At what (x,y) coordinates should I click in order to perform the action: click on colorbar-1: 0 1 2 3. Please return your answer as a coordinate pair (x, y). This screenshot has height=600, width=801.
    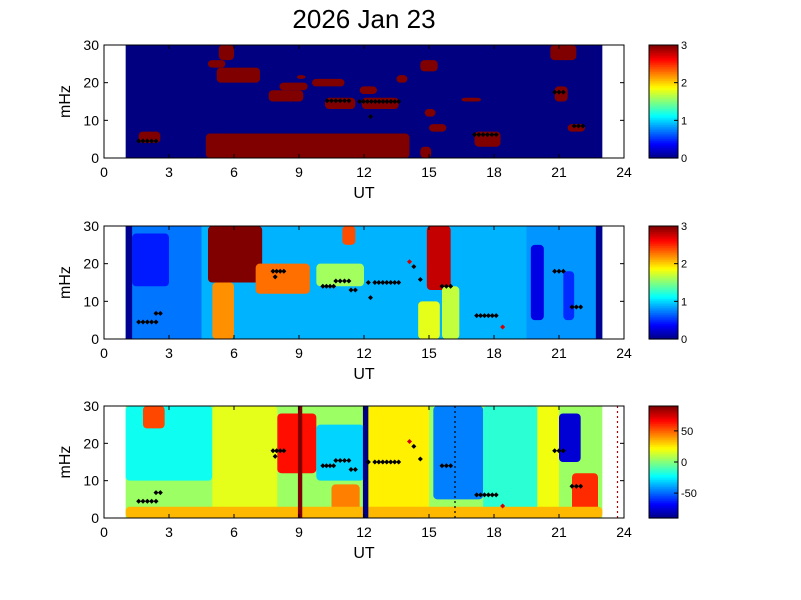
    Looking at the image, I should click on (667, 102).